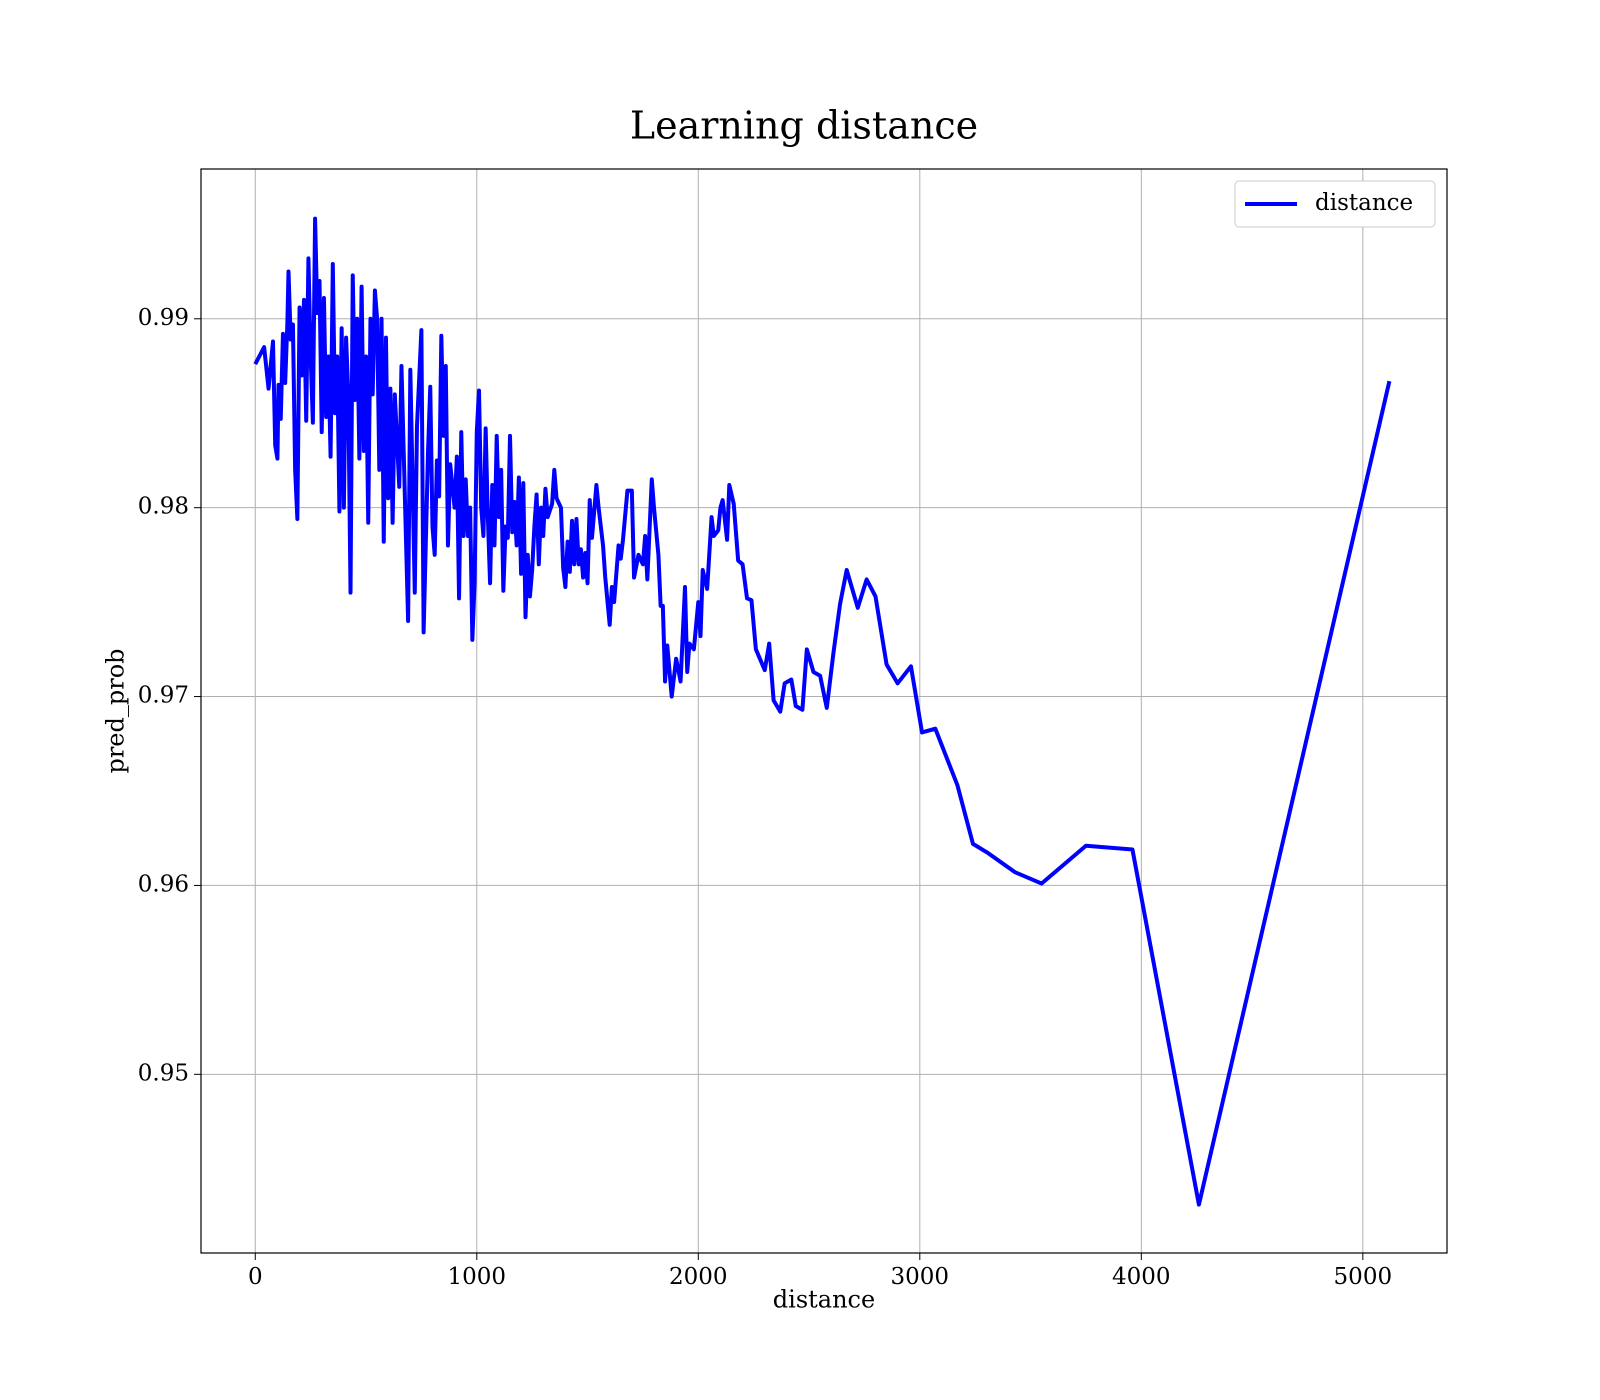 The image size is (1600, 1400). Describe the element at coordinates (824, 1300) in the screenshot. I see `x-axis-label: distance` at that location.